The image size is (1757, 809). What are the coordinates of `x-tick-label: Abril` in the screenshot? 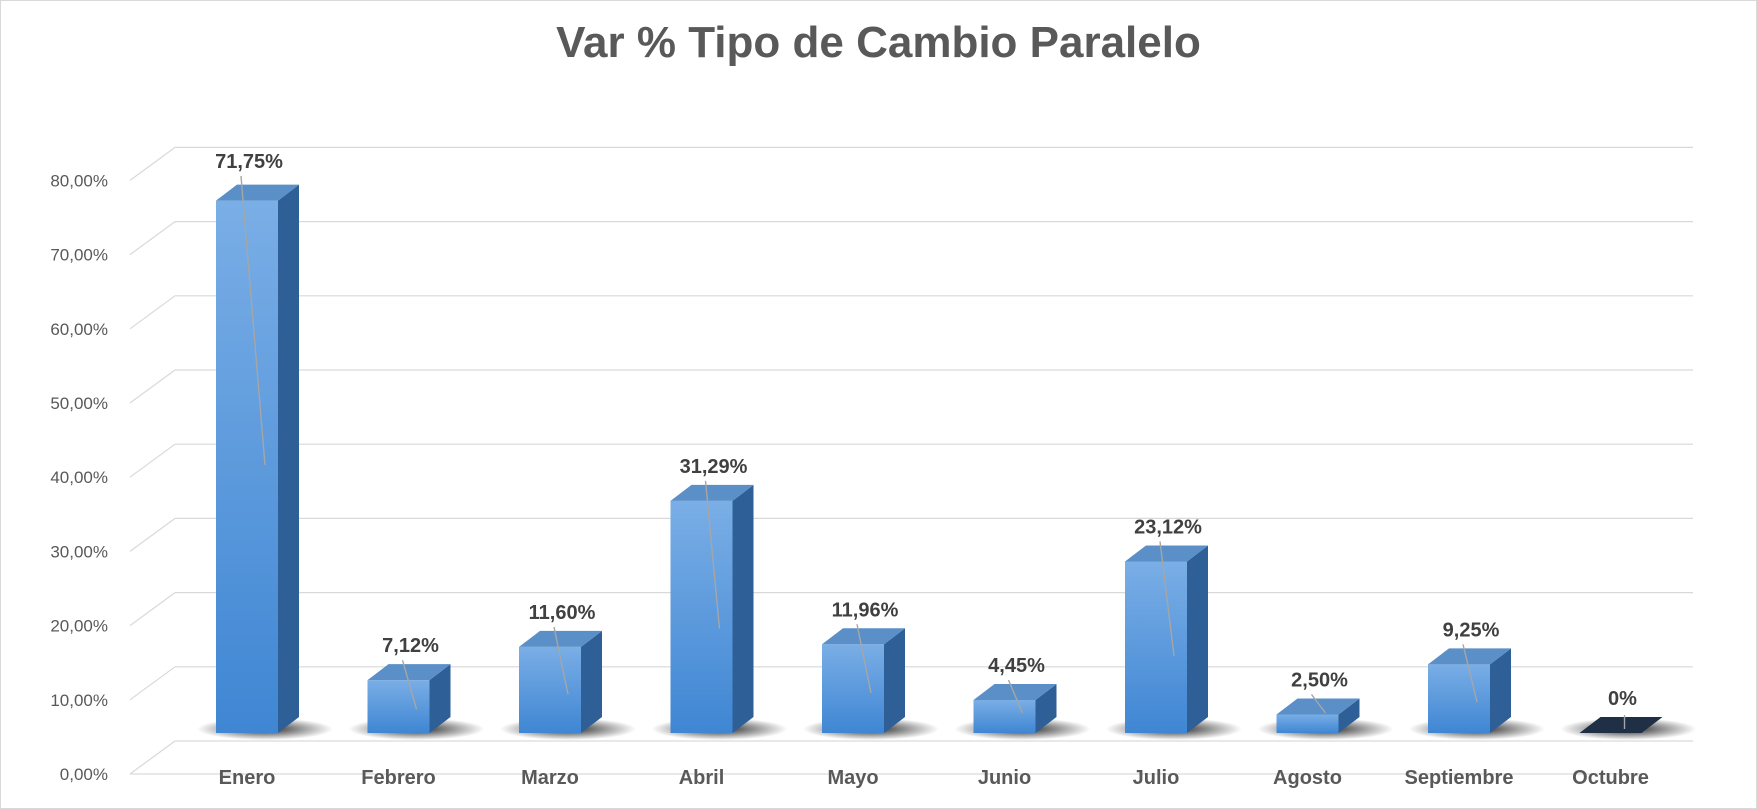 It's located at (702, 778).